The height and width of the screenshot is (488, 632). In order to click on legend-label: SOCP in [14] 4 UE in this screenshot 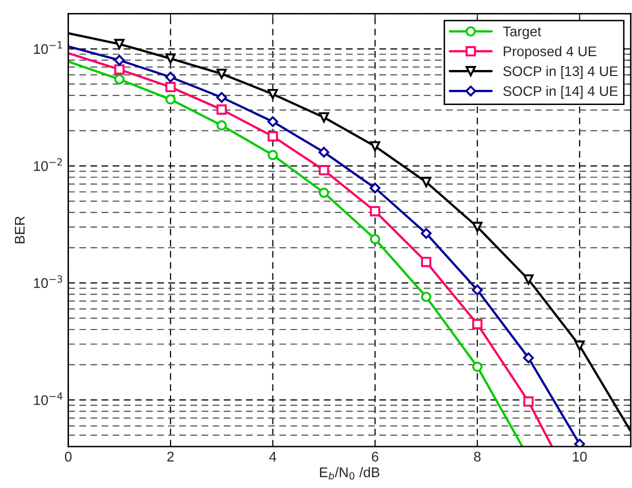, I will do `click(560, 92)`.